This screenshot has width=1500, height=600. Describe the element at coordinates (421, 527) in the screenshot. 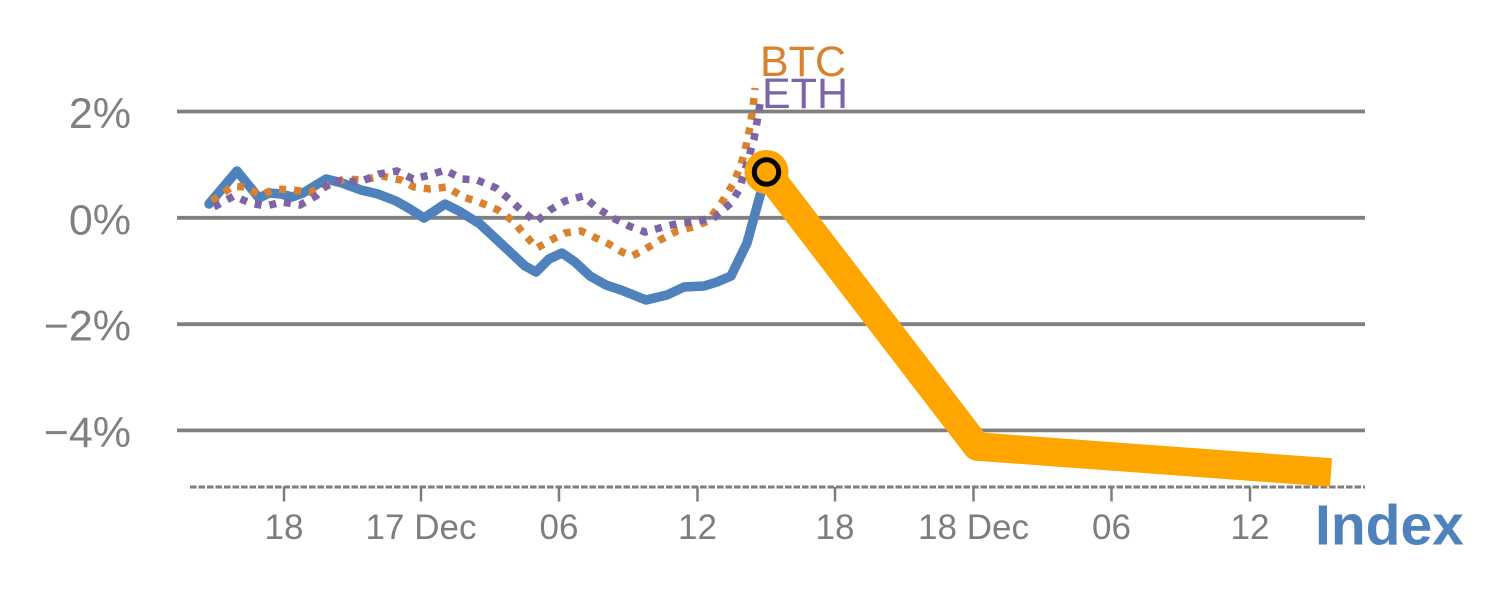

I see `svg-text: 17 Dec` at that location.